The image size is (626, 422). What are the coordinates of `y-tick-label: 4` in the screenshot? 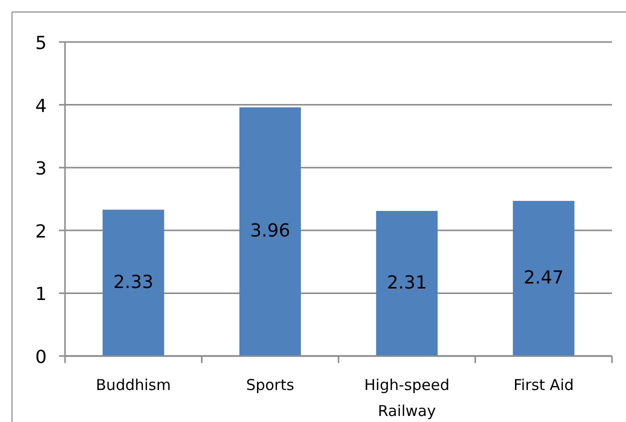 It's located at (41, 106).